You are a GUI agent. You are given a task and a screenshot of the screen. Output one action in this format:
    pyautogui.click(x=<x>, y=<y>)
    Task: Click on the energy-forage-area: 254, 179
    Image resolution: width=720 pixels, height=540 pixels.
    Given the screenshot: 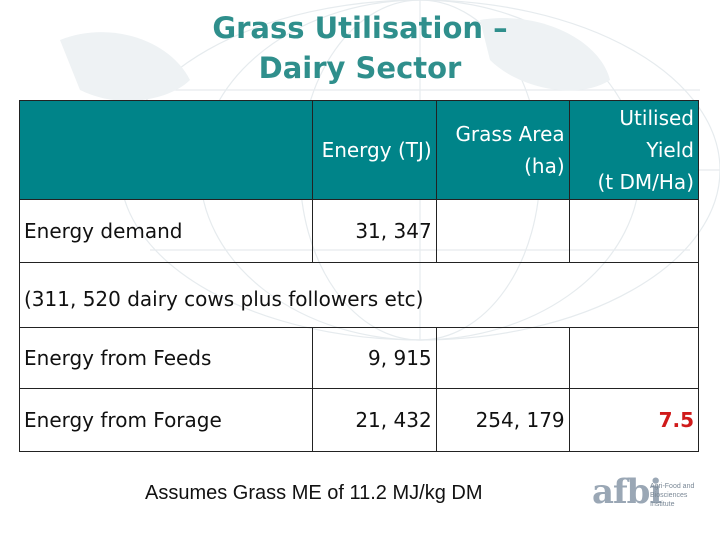 What is the action you would take?
    pyautogui.click(x=502, y=420)
    